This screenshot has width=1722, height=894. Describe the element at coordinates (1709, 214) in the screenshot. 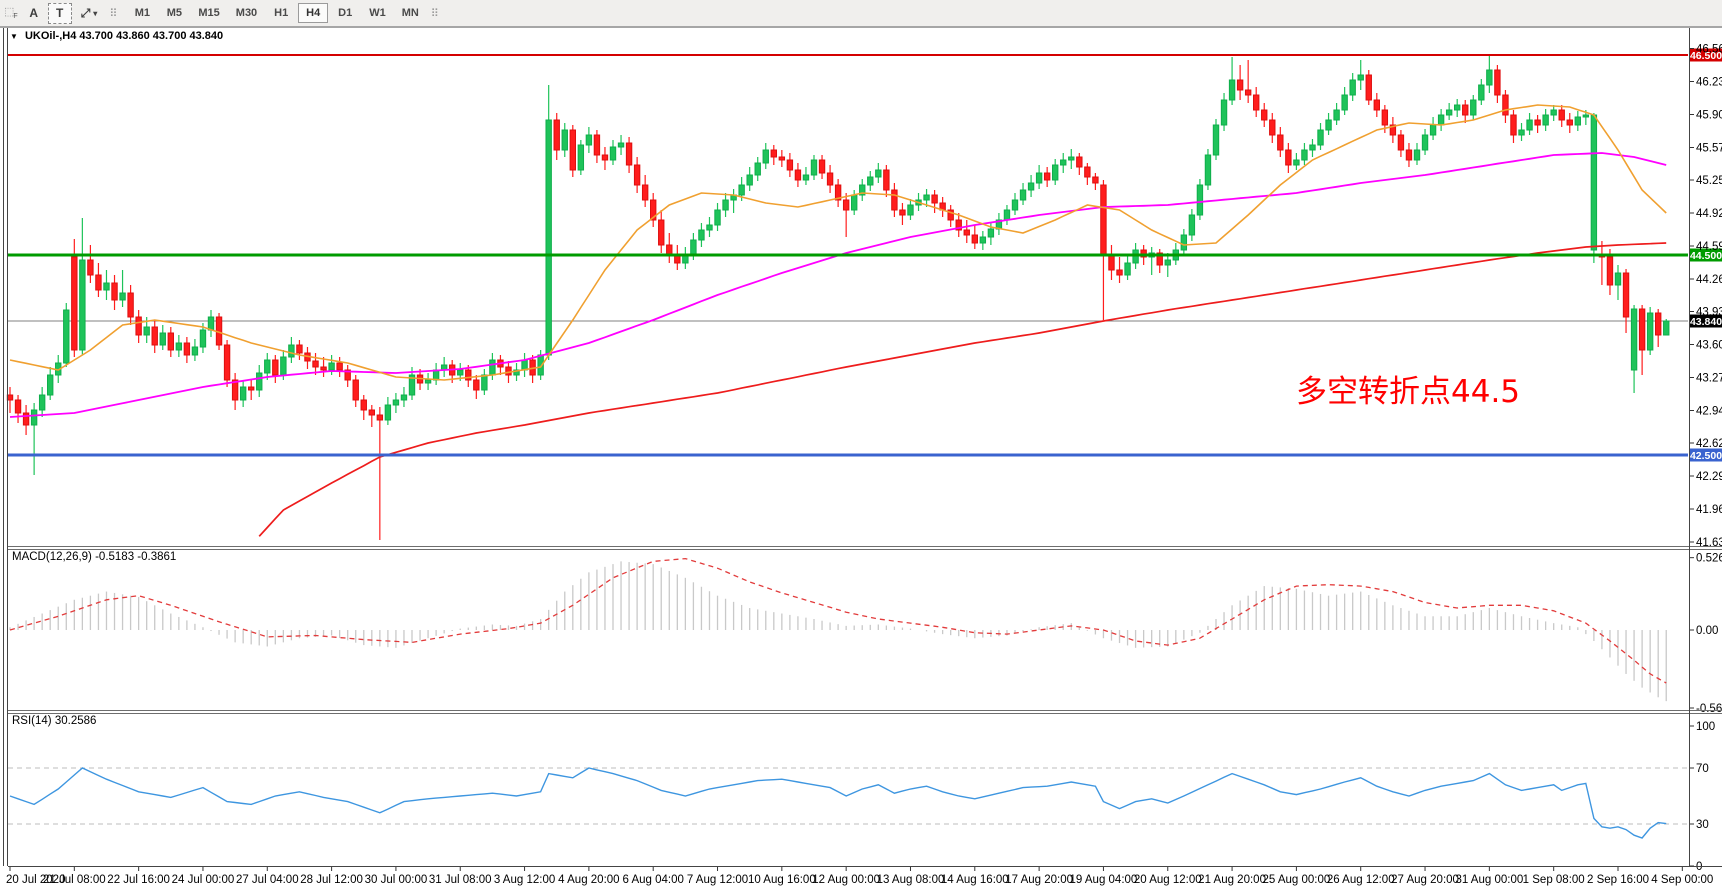

I see `svg-text: 44.920` at that location.